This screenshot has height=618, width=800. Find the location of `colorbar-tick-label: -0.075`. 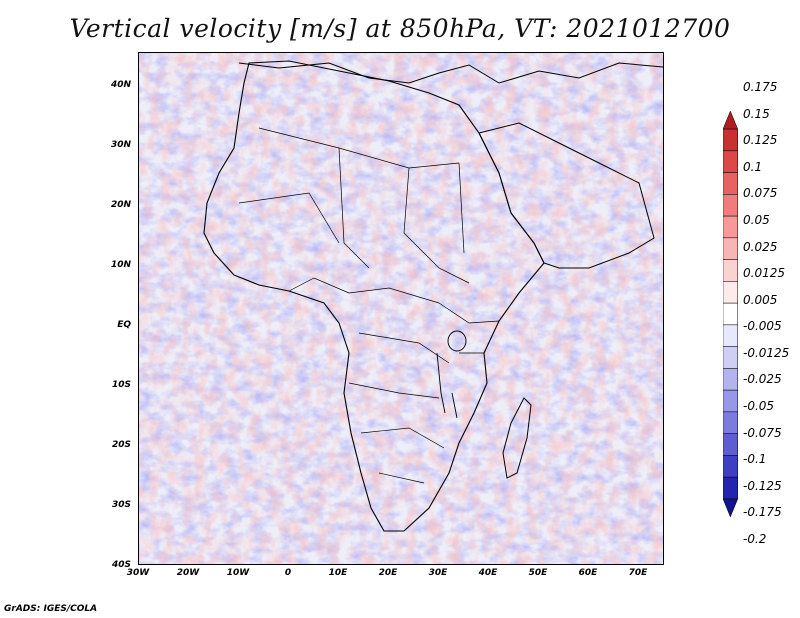

colorbar-tick-label: -0.075 is located at coordinates (762, 432).